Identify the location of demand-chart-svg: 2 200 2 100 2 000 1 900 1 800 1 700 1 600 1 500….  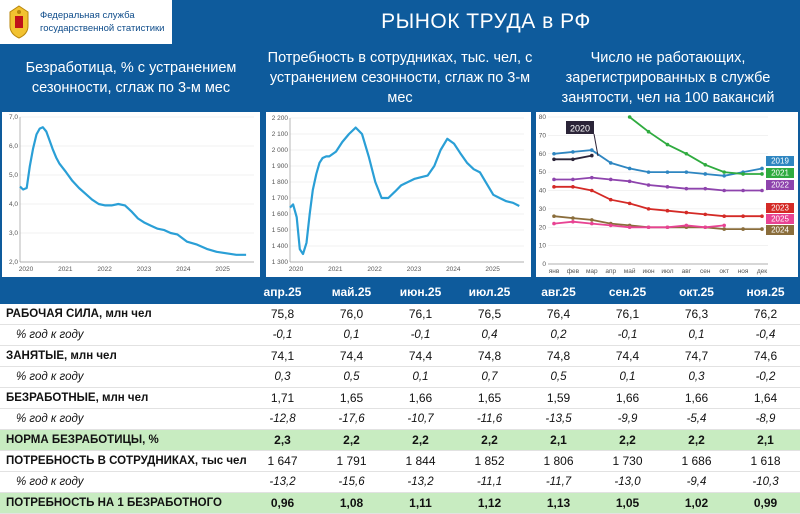
(398, 194).